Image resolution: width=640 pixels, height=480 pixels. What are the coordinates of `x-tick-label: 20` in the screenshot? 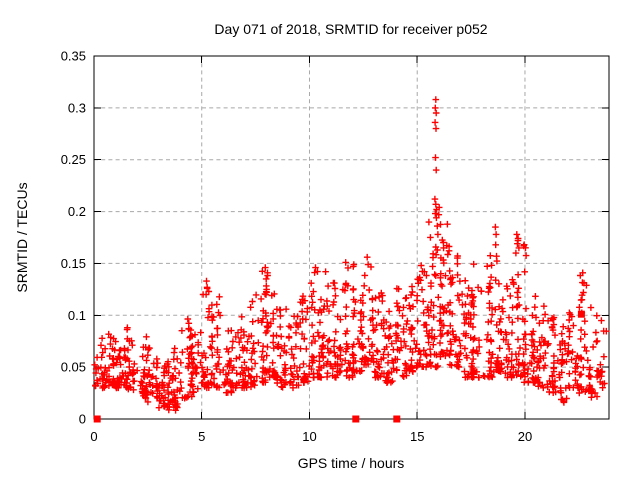 It's located at (525, 436).